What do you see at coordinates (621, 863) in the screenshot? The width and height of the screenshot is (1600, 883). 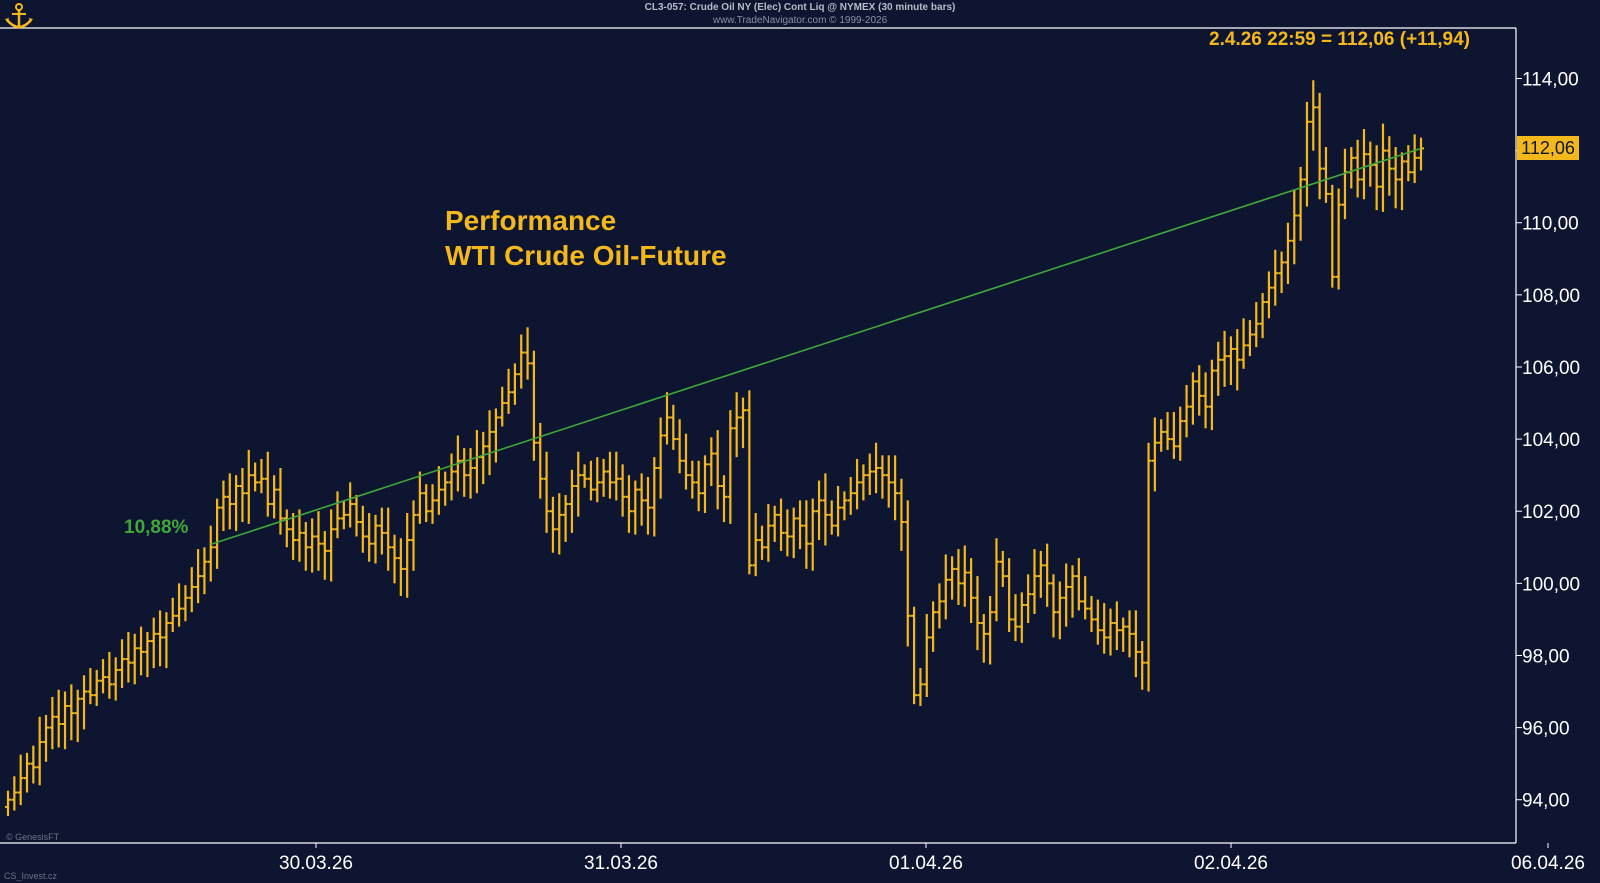 I see `x-tick-label: 31.03.26` at bounding box center [621, 863].